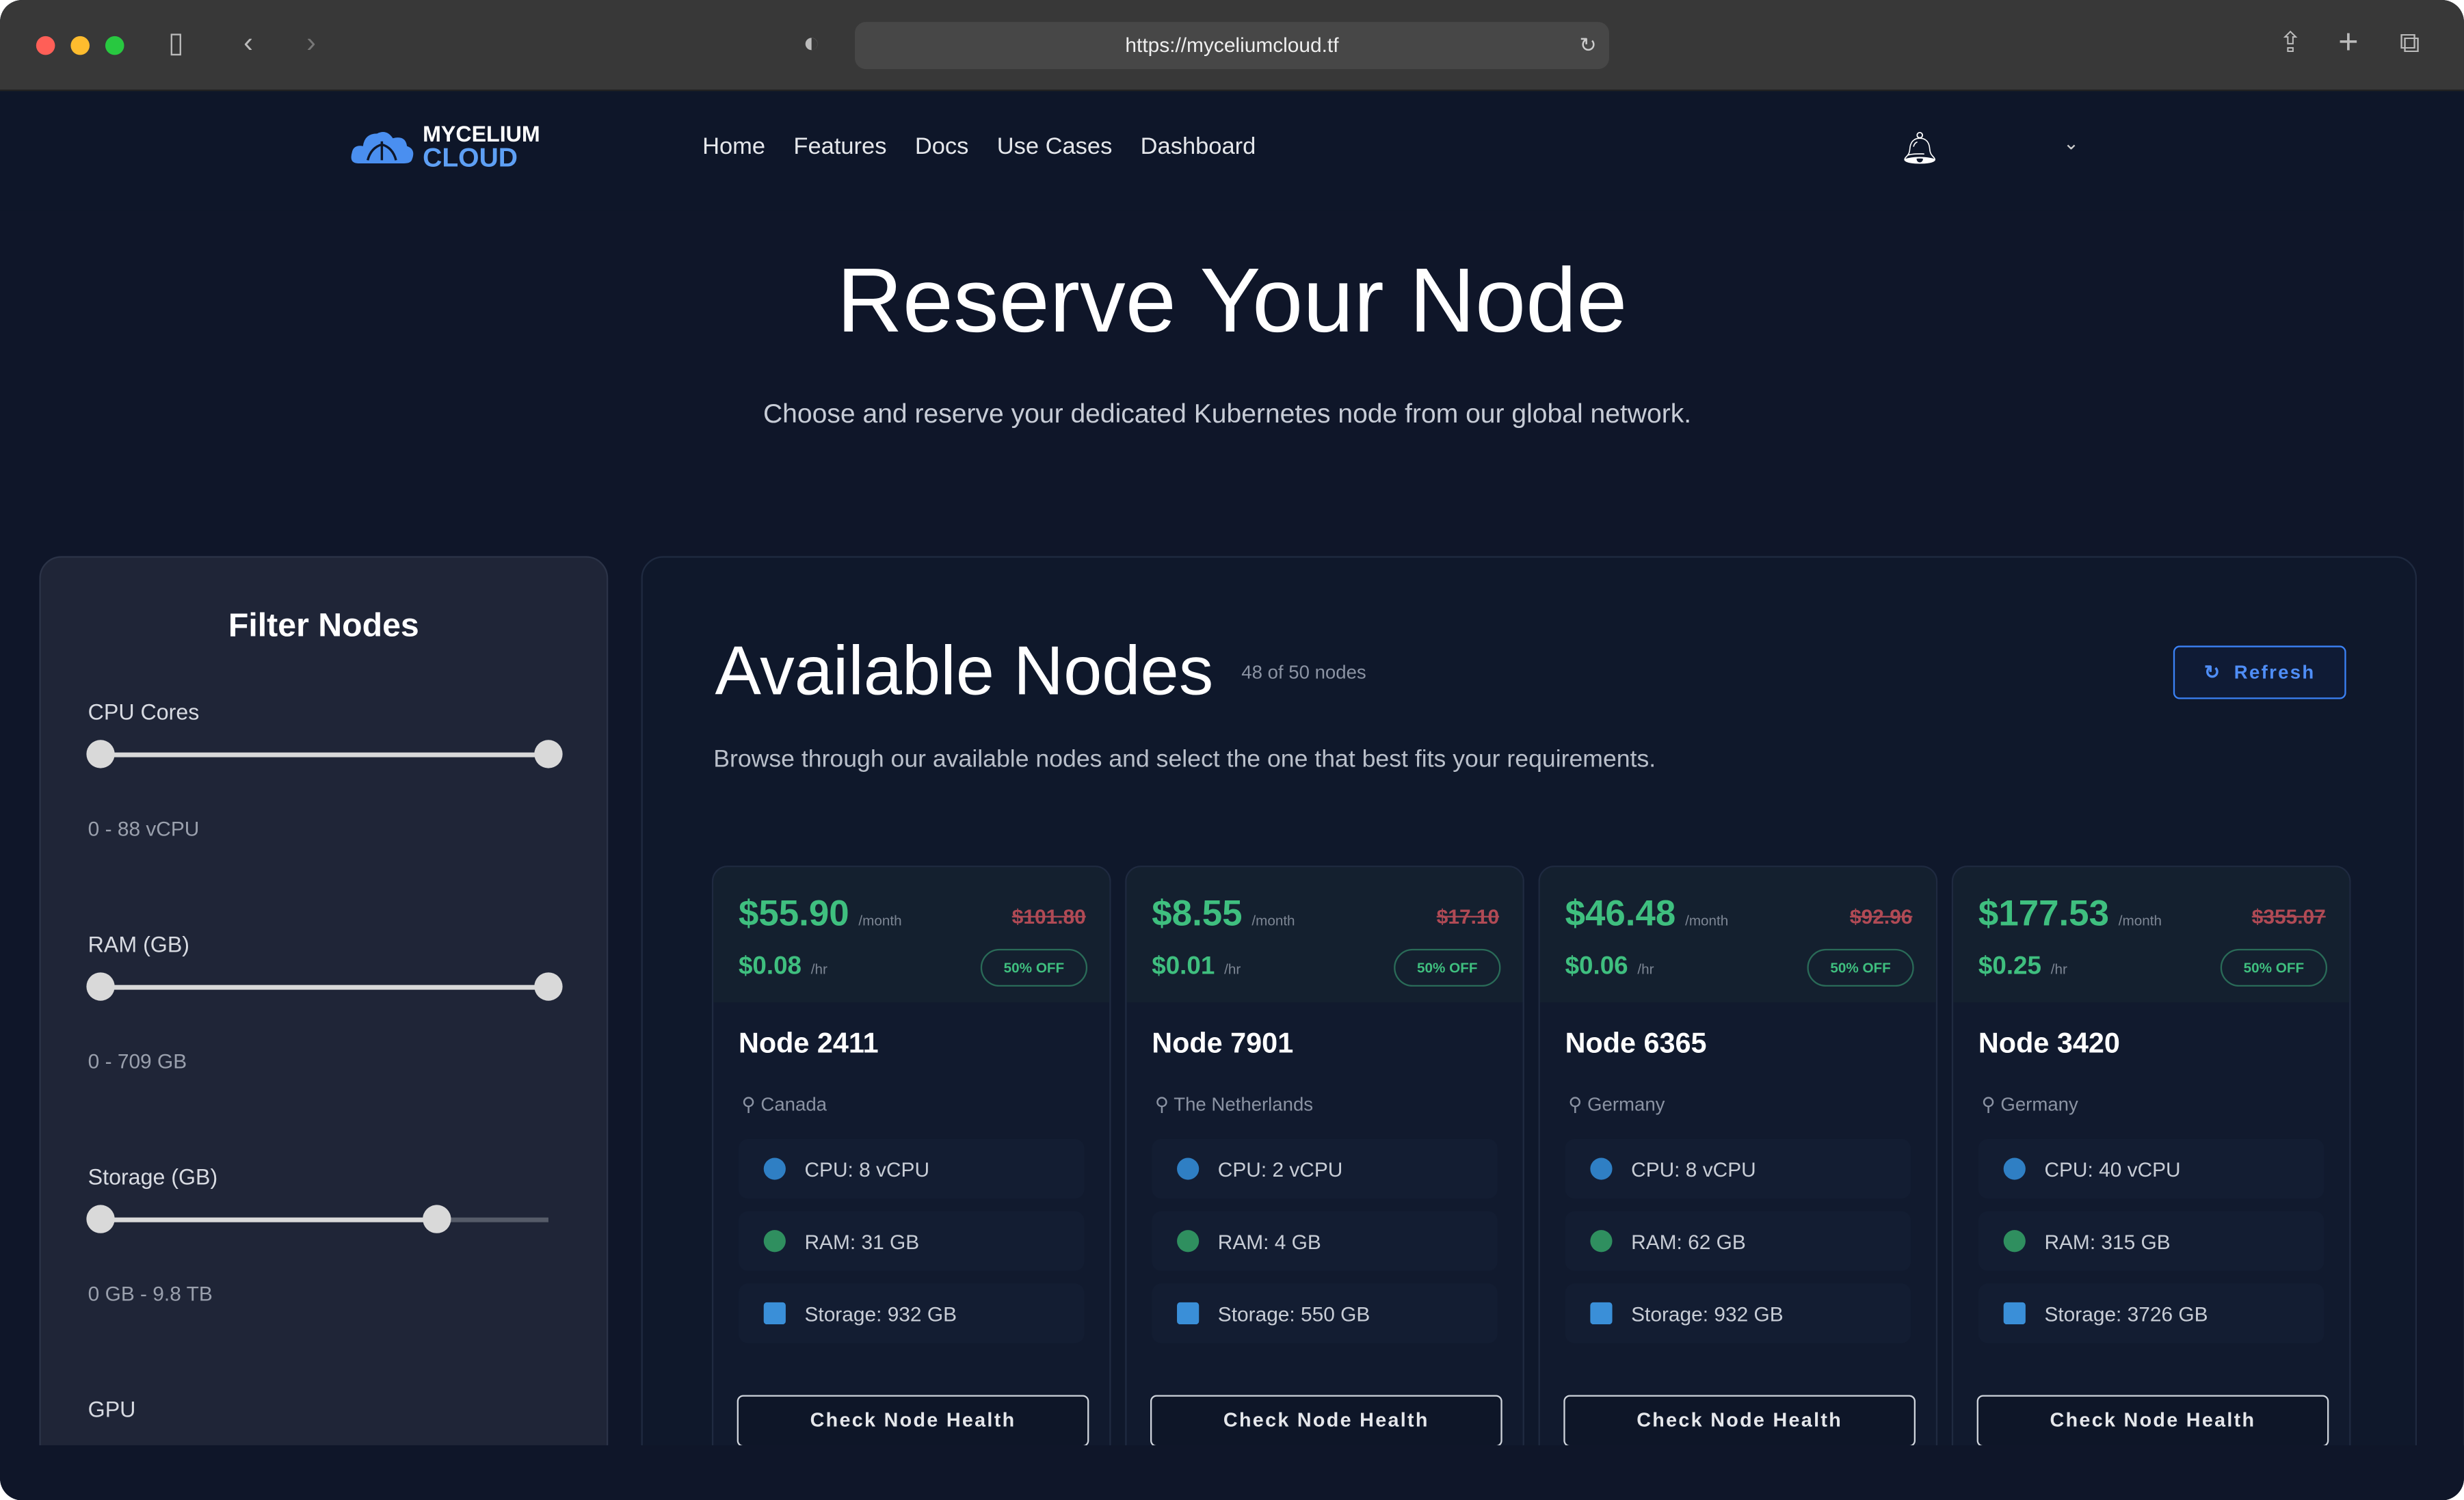 This screenshot has height=1500, width=2464. I want to click on cpu-slider, so click(324, 754).